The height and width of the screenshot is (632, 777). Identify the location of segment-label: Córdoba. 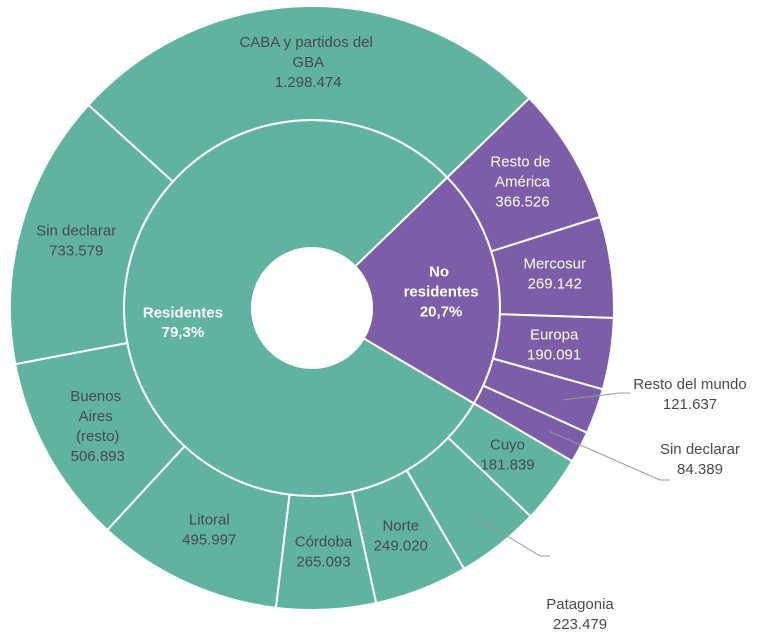
(324, 542).